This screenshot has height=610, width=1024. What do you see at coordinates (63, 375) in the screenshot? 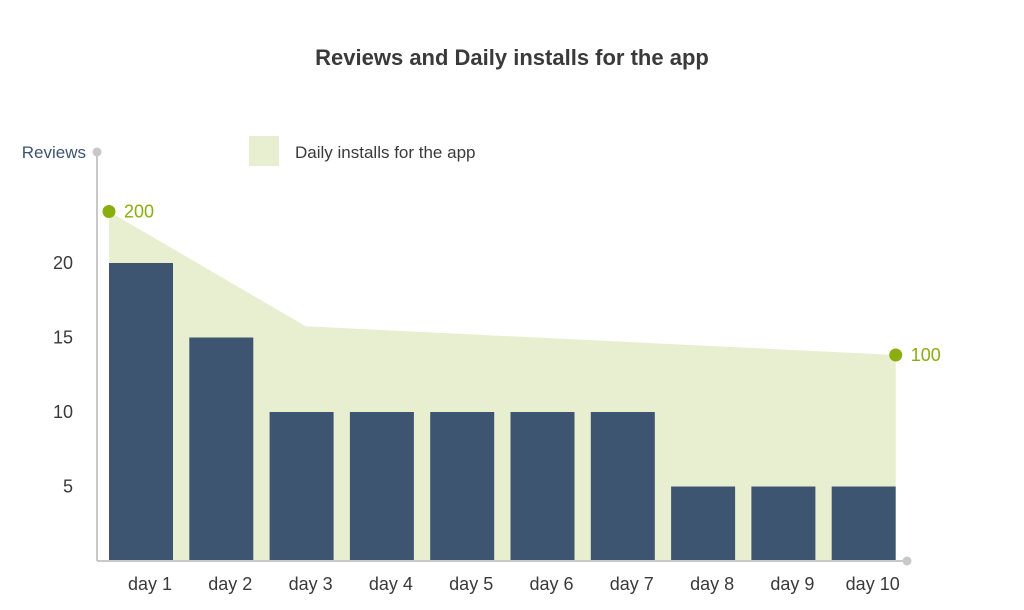
I see `y-tick-labels: 5 10 15 20` at bounding box center [63, 375].